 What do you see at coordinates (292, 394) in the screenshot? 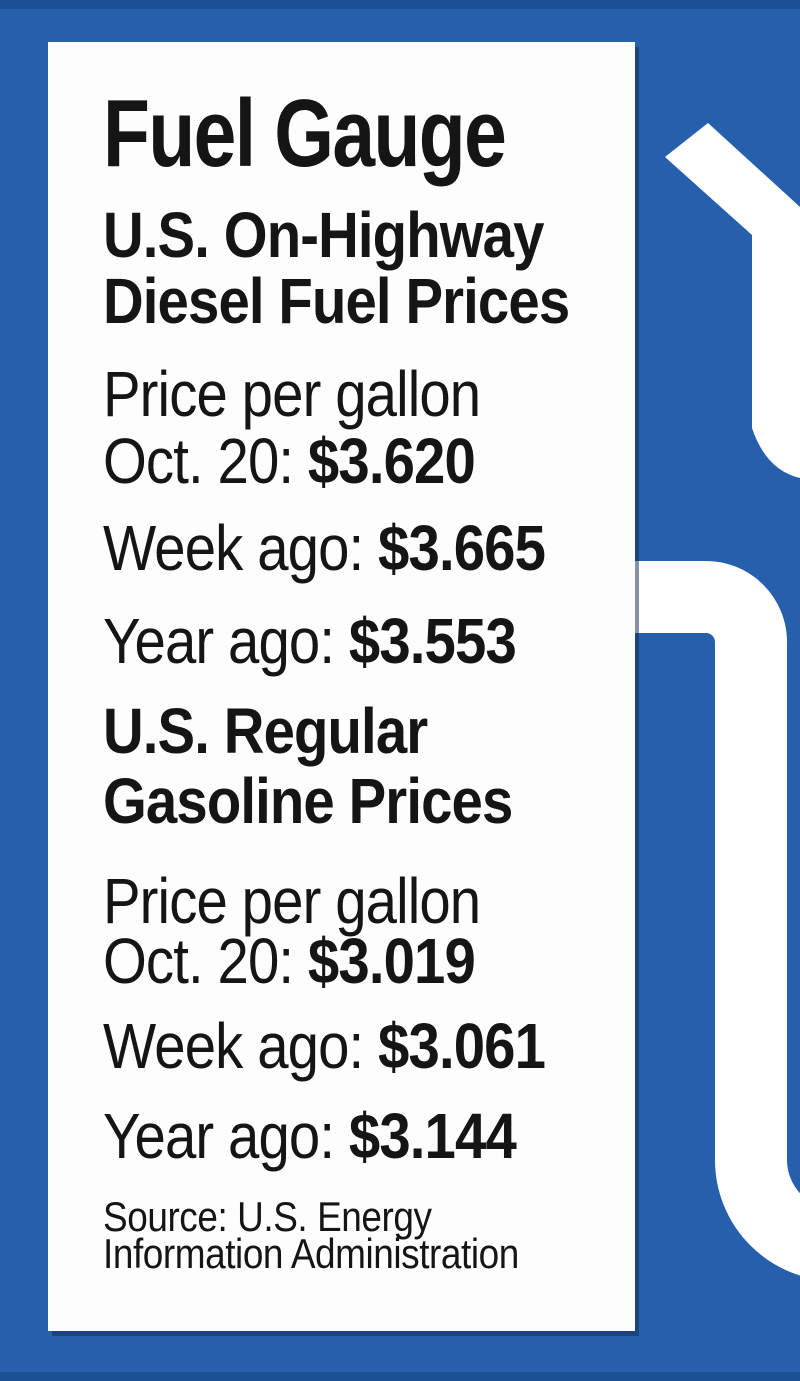
I see `diesel-price-unit-label: Price per gallon` at bounding box center [292, 394].